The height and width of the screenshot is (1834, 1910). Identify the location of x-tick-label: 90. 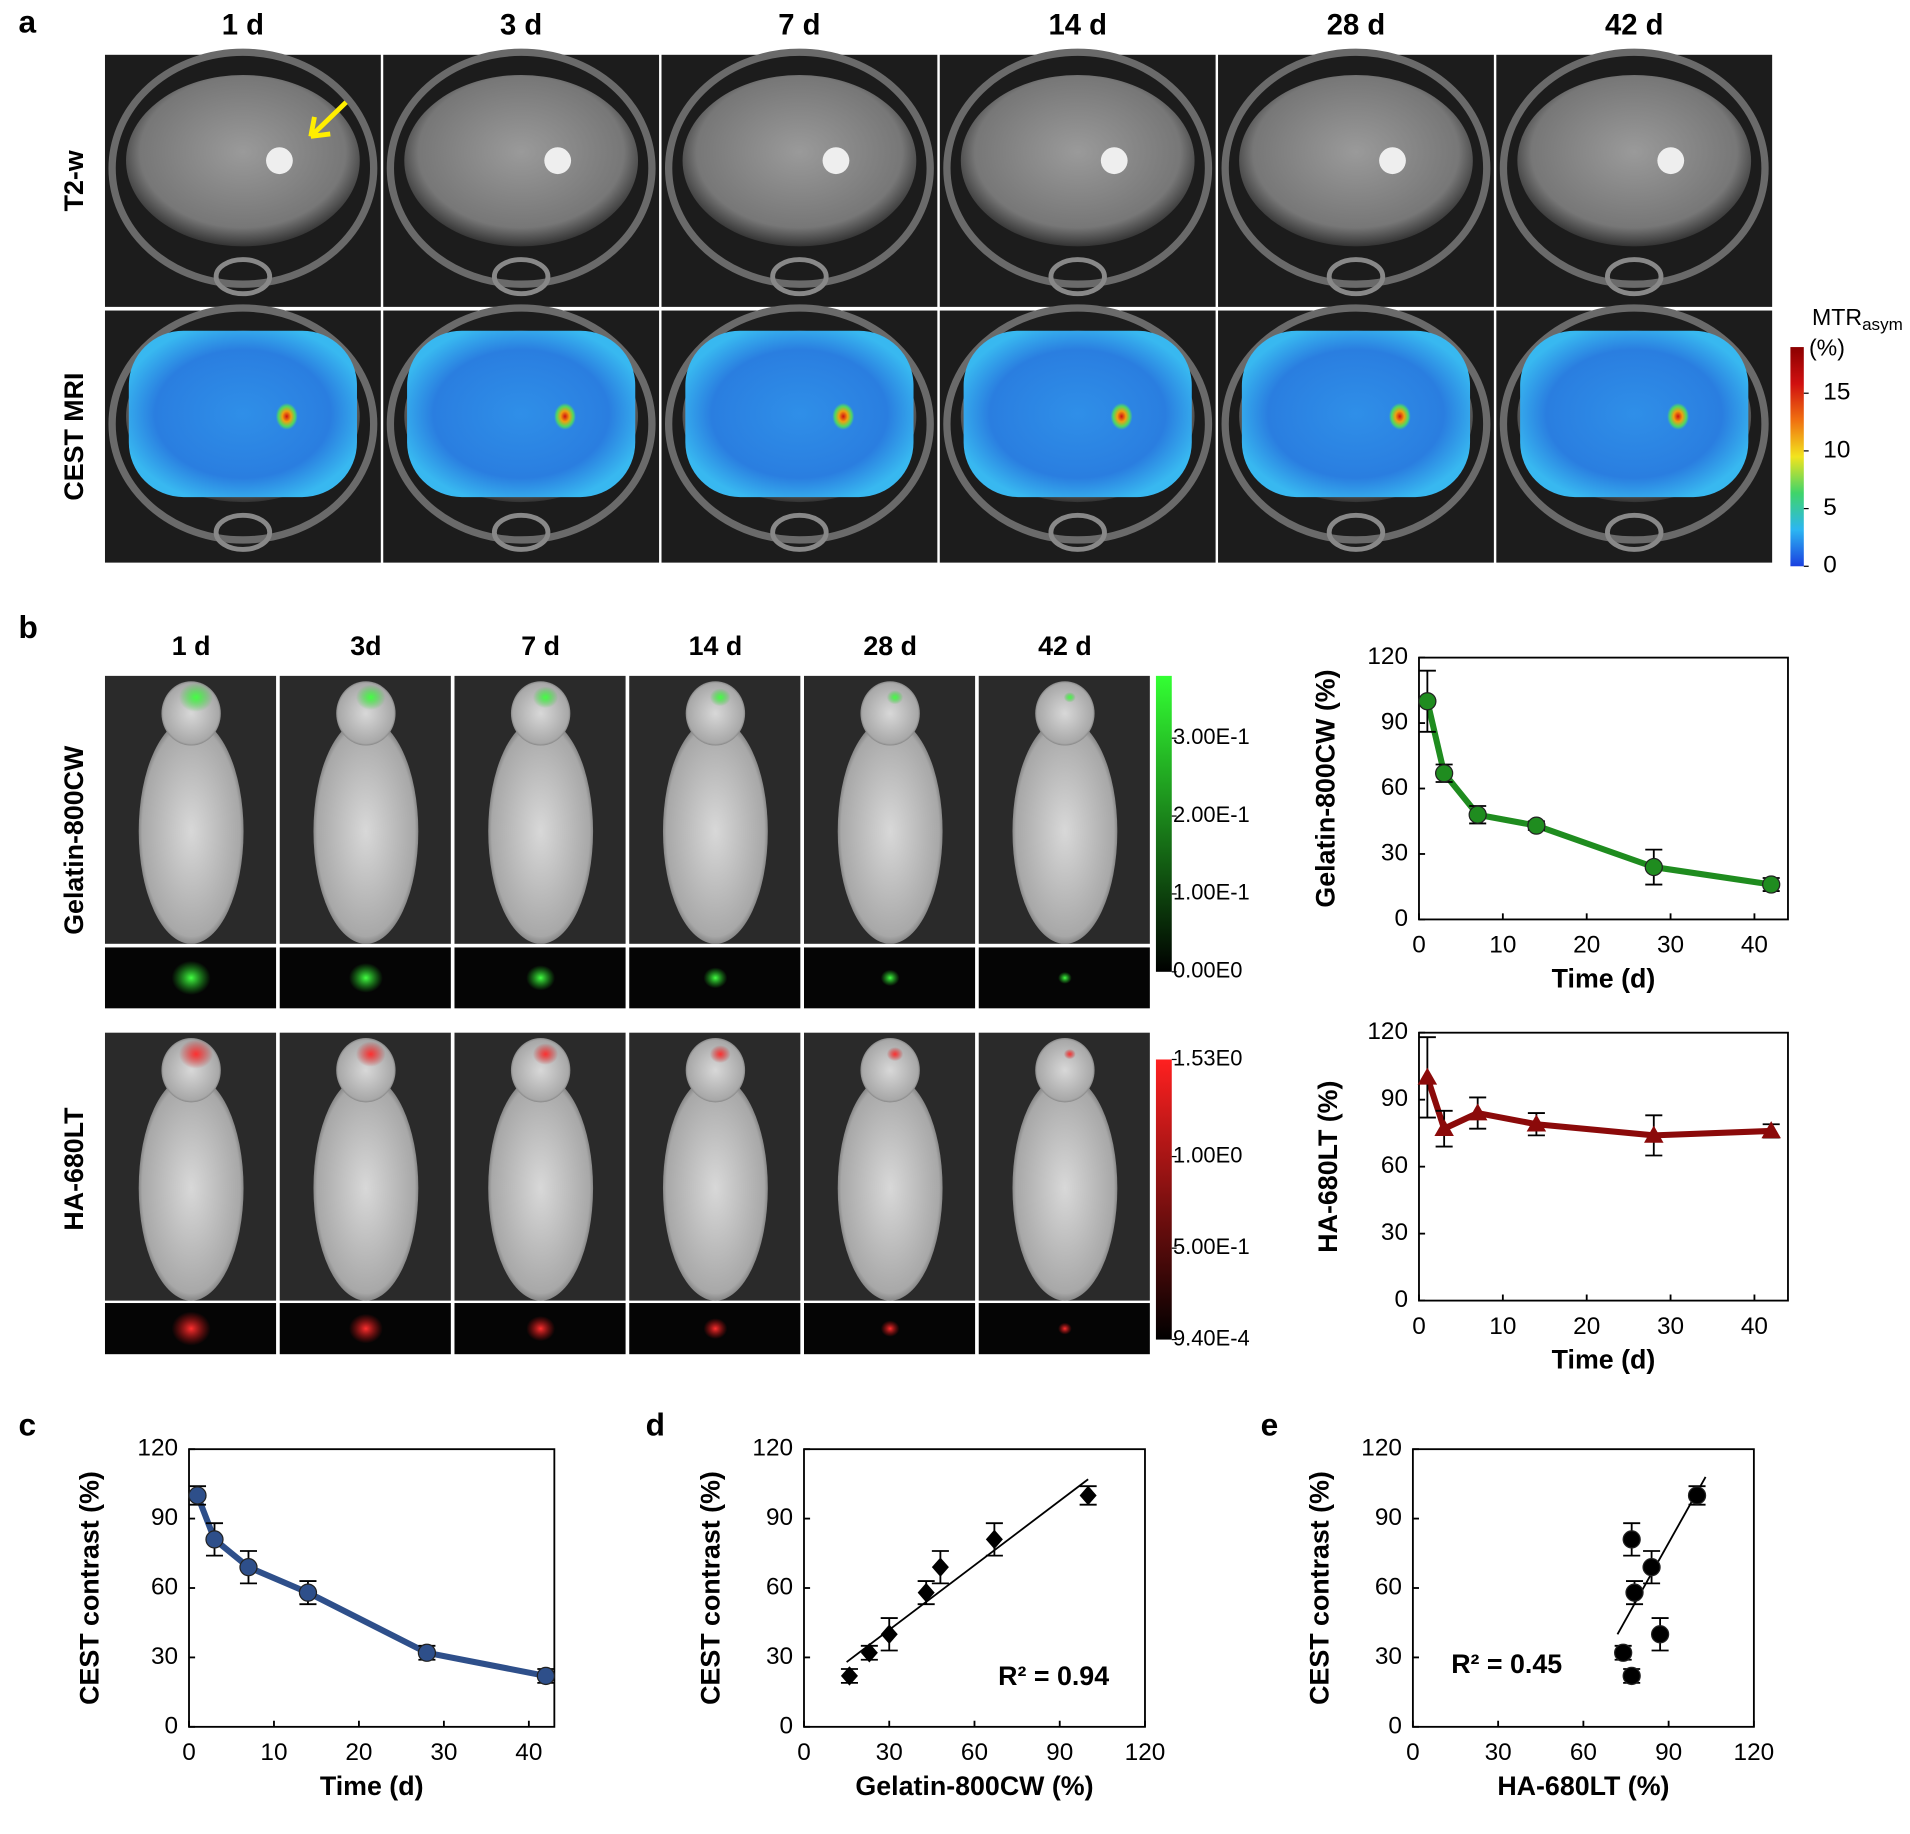
(1668, 1752).